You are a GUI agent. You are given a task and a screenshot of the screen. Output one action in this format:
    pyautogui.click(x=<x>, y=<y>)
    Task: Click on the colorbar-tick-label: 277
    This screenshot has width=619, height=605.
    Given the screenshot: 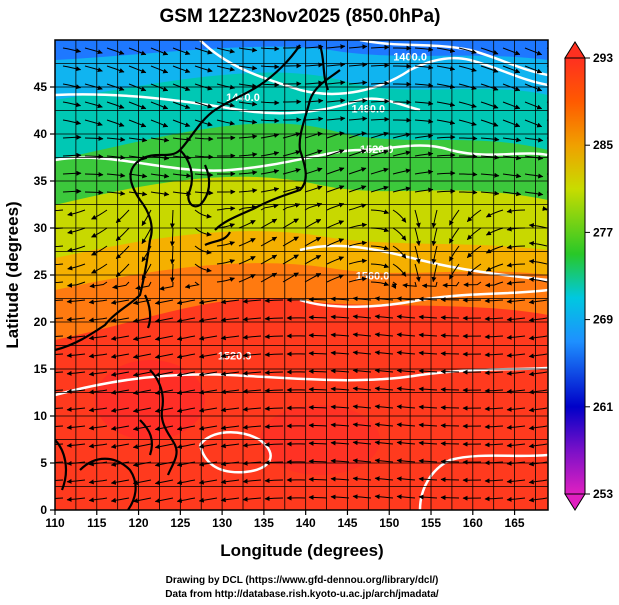 What is the action you would take?
    pyautogui.click(x=603, y=232)
    